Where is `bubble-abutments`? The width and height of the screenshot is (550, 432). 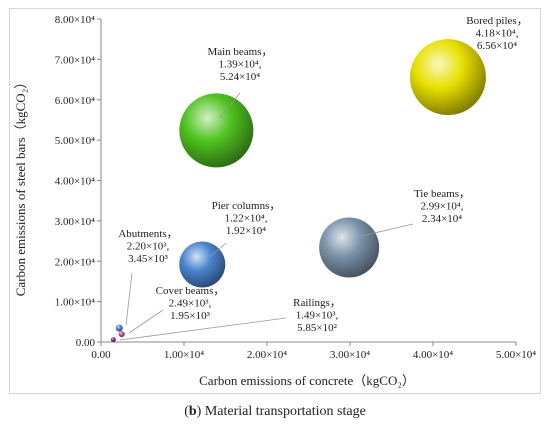
bubble-abutments is located at coordinates (119, 328).